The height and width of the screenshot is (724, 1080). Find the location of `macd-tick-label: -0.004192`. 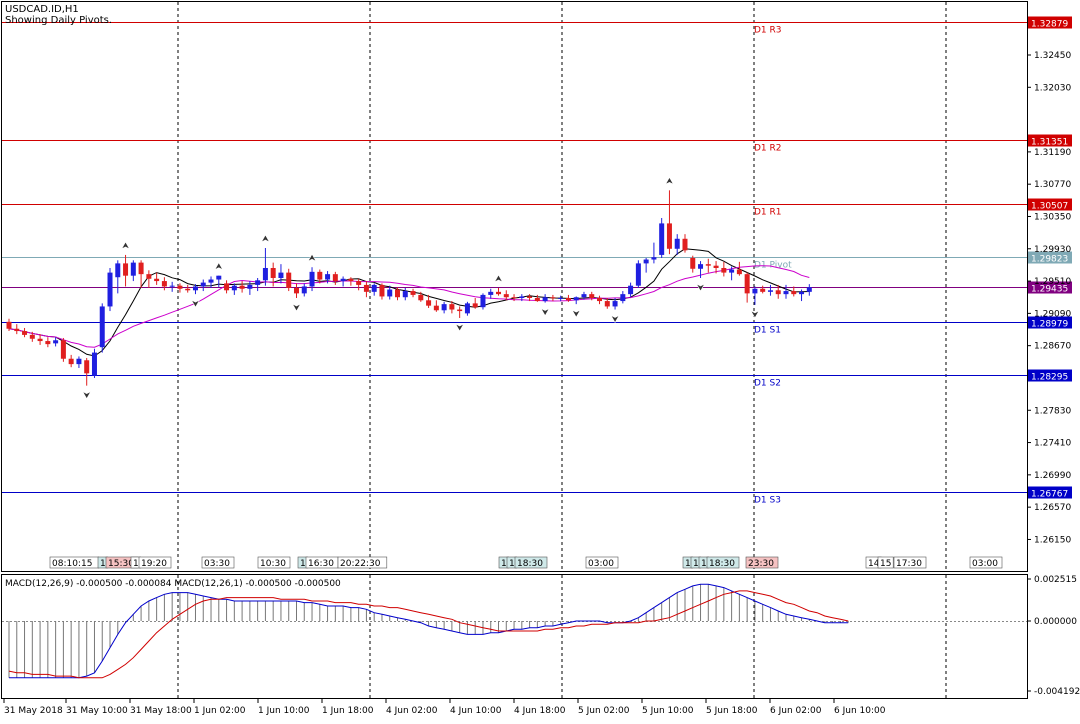

macd-tick-label: -0.004192 is located at coordinates (1057, 692).